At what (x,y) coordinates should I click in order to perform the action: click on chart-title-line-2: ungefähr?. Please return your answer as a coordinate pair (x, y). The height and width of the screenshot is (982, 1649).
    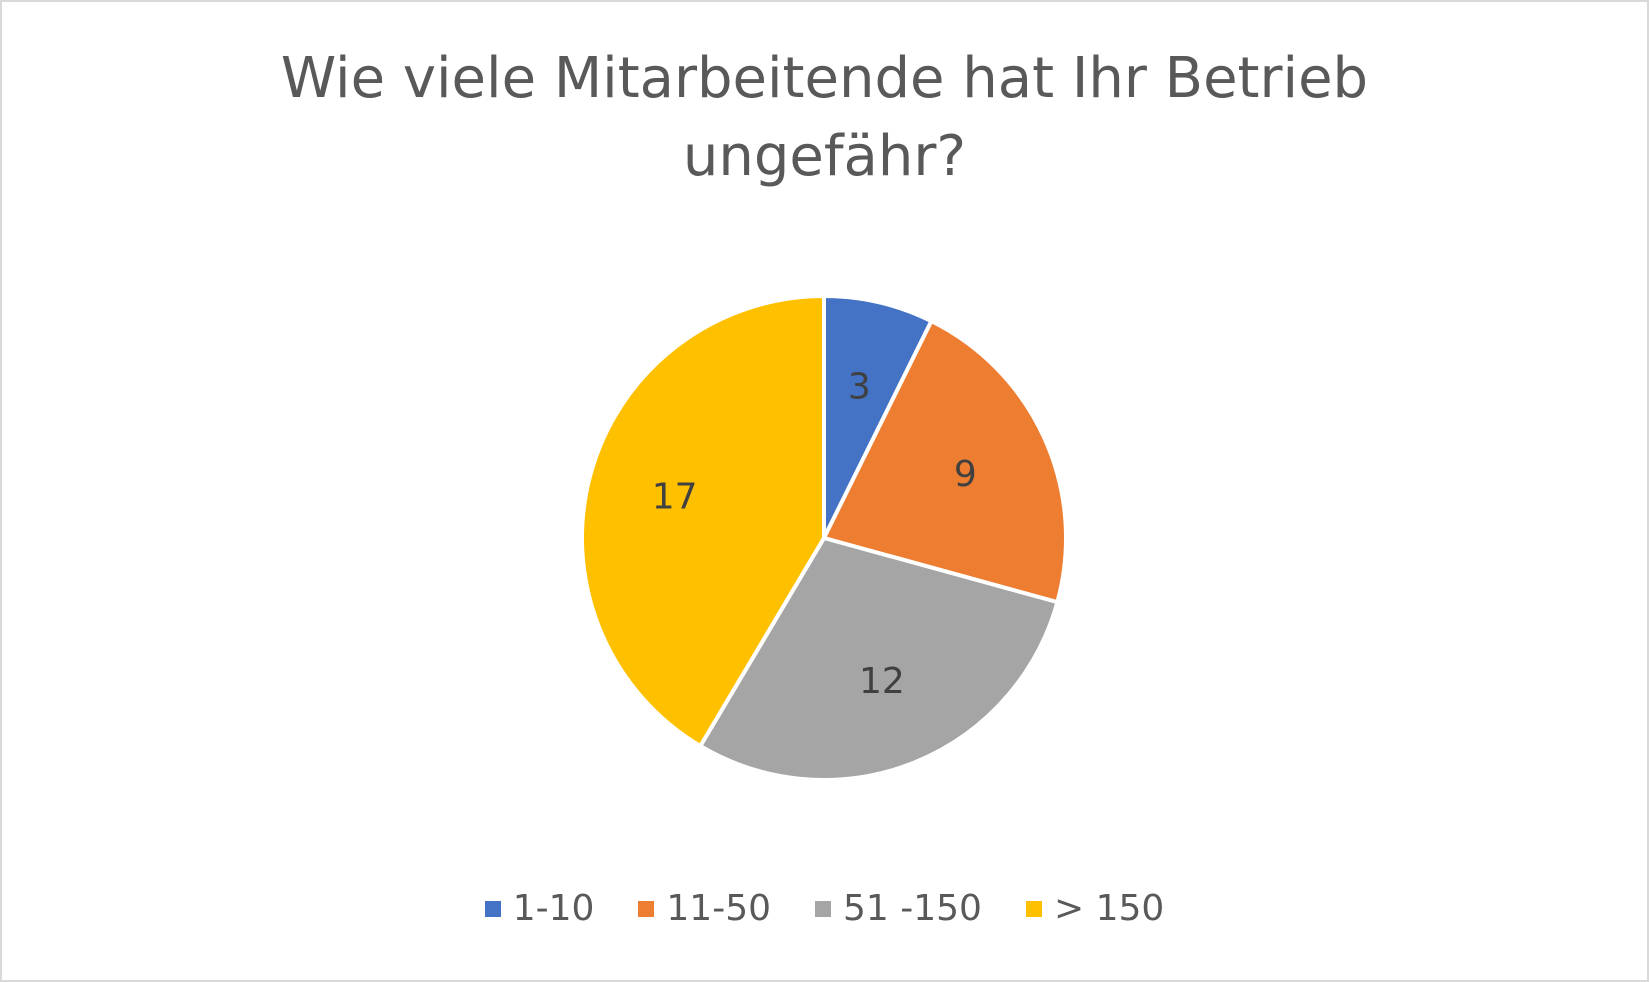
    Looking at the image, I should click on (824, 156).